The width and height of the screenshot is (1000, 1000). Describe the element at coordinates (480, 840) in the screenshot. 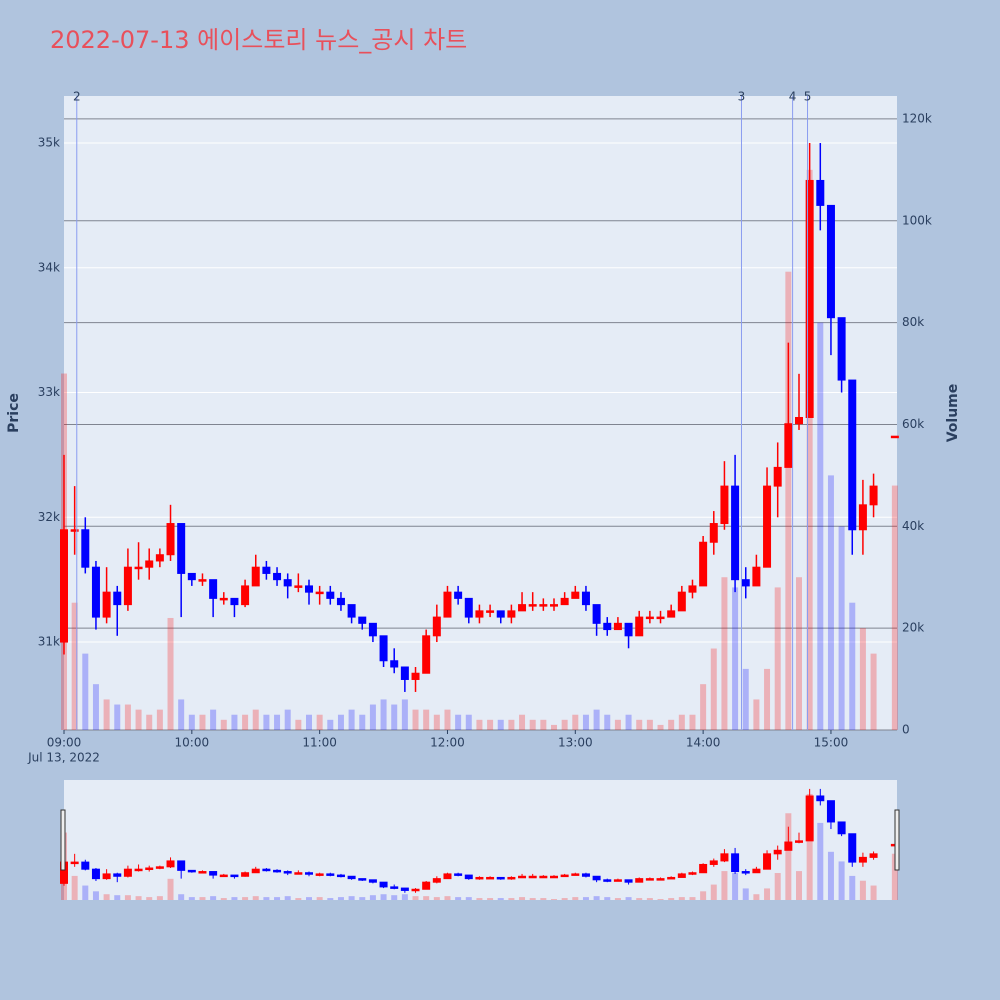

I see `range-slider` at that location.